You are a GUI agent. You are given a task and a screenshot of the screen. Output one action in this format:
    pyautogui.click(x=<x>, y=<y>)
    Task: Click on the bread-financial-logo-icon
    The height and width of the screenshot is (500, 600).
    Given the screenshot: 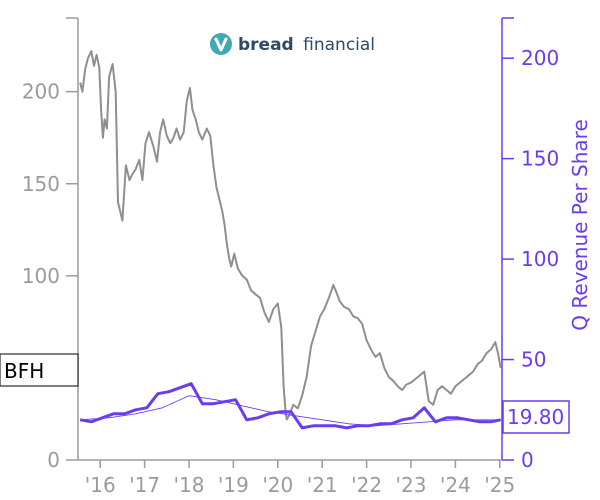 What is the action you would take?
    pyautogui.click(x=221, y=44)
    